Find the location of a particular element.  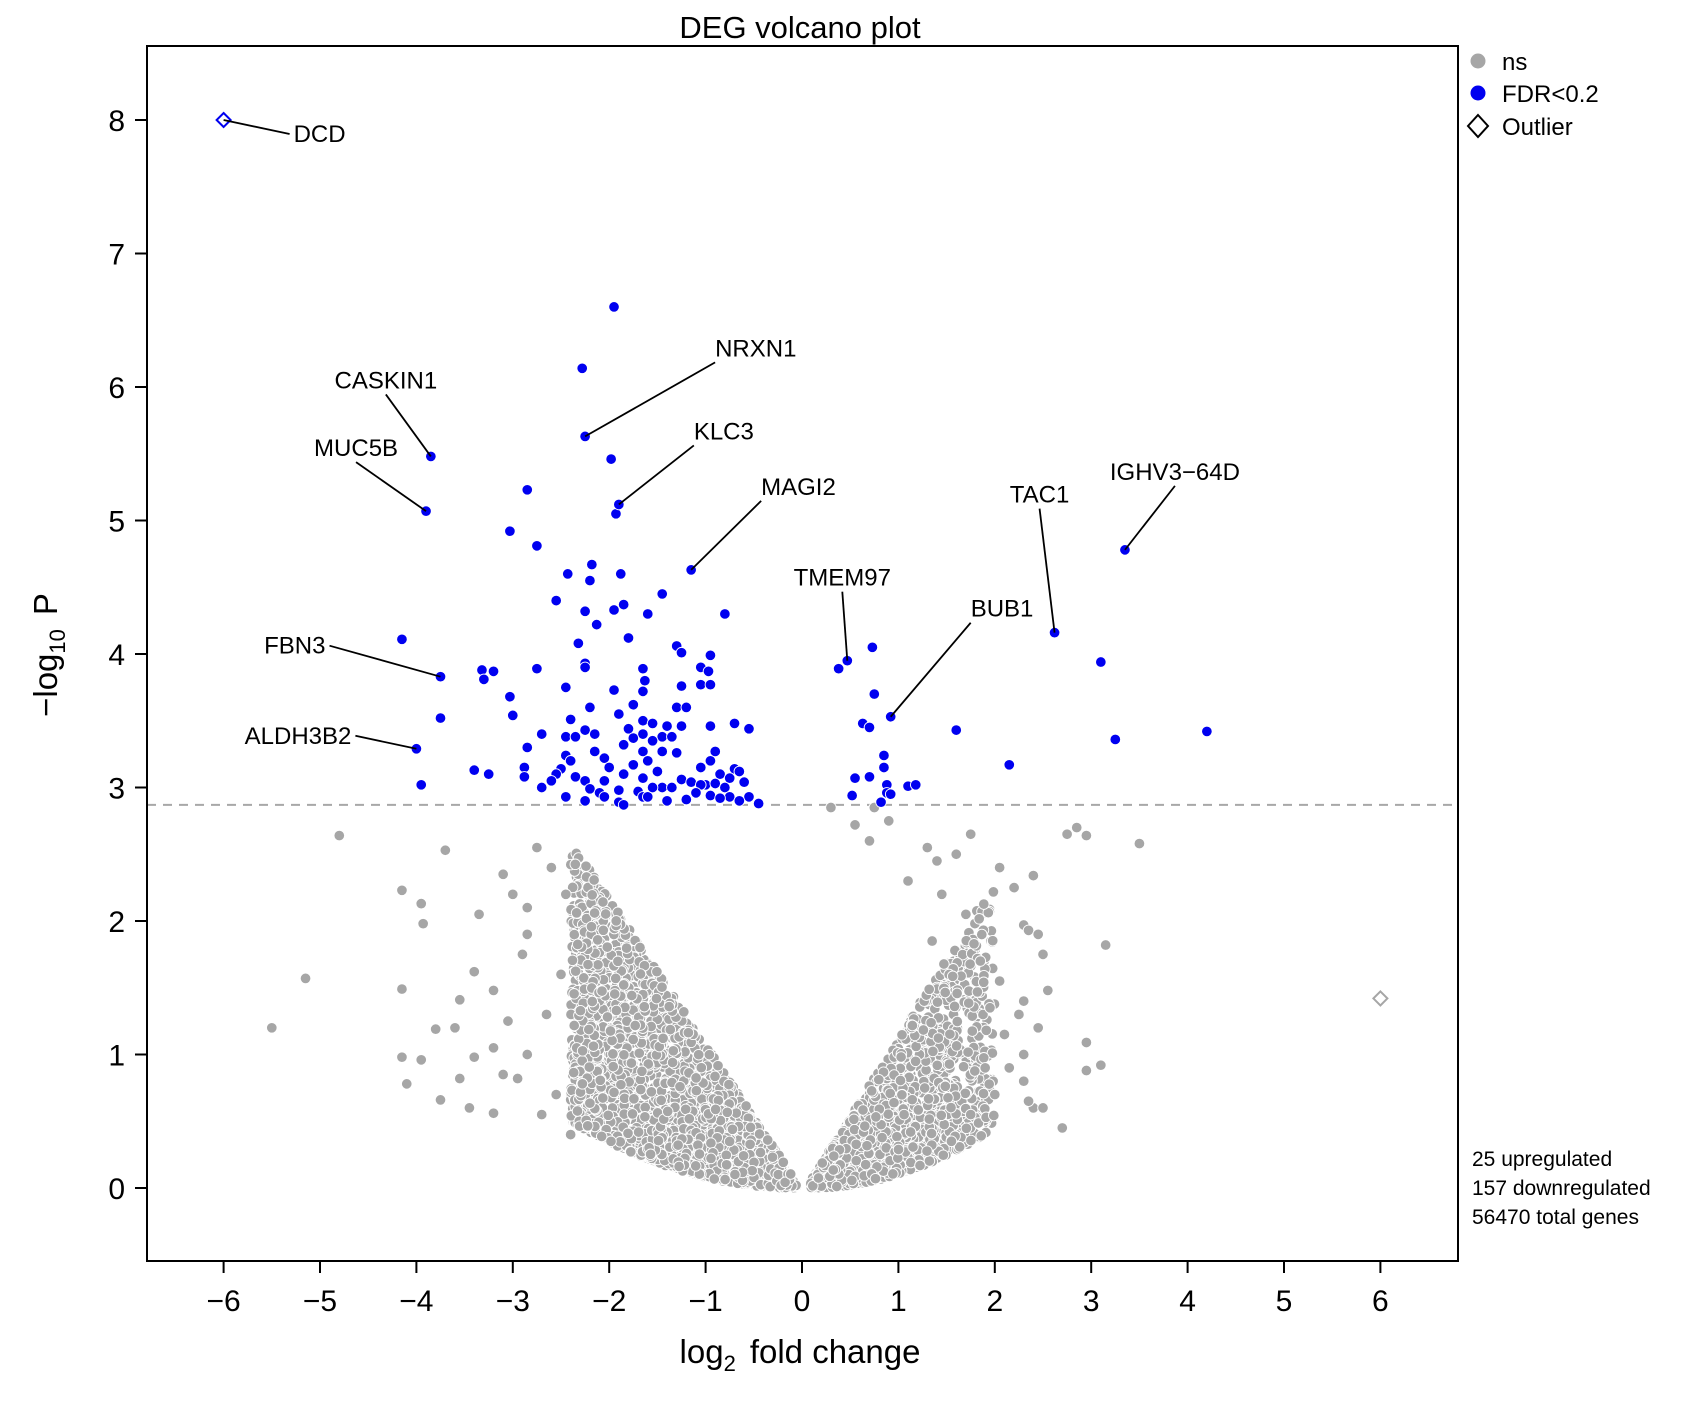

gene-label: FBN3 is located at coordinates (294, 646).